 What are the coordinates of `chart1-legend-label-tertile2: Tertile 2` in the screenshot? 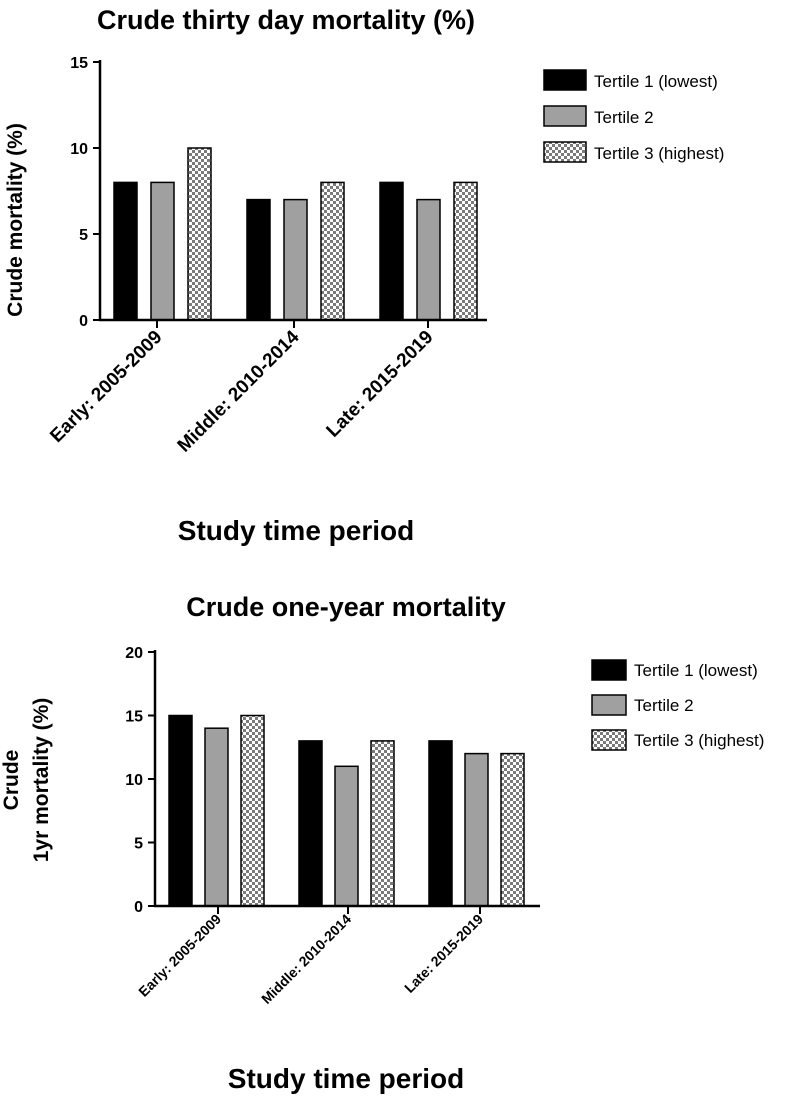 It's located at (624, 117).